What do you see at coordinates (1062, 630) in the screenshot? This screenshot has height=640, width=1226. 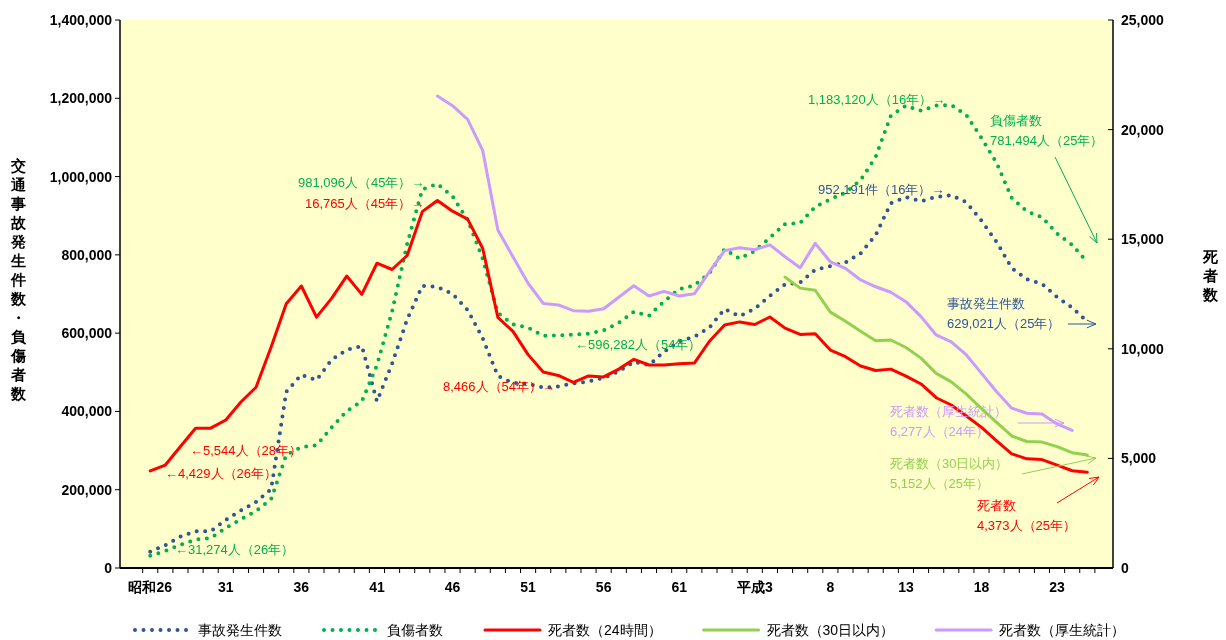 I see `legend-label: 死者数（厚生統計）` at bounding box center [1062, 630].